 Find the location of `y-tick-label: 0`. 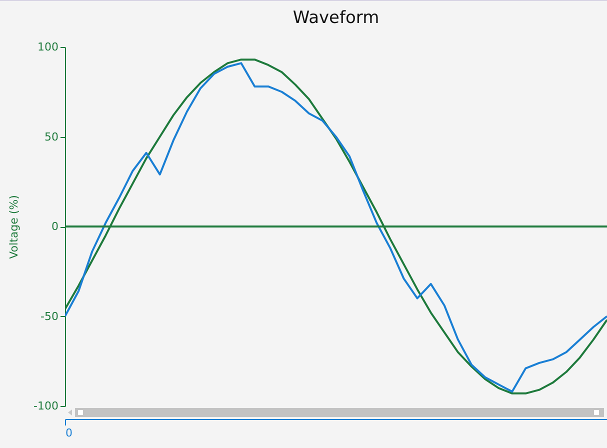

y-tick-label: 0 is located at coordinates (55, 226).